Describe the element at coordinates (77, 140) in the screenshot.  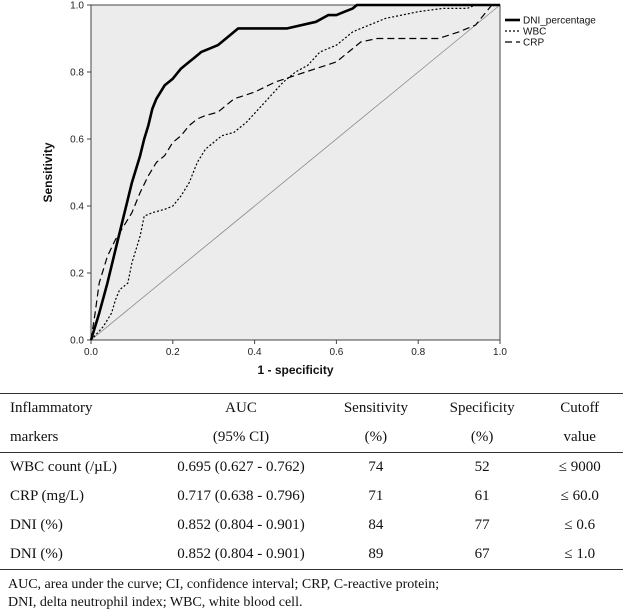
I see `y-tick-label: 0.6` at that location.